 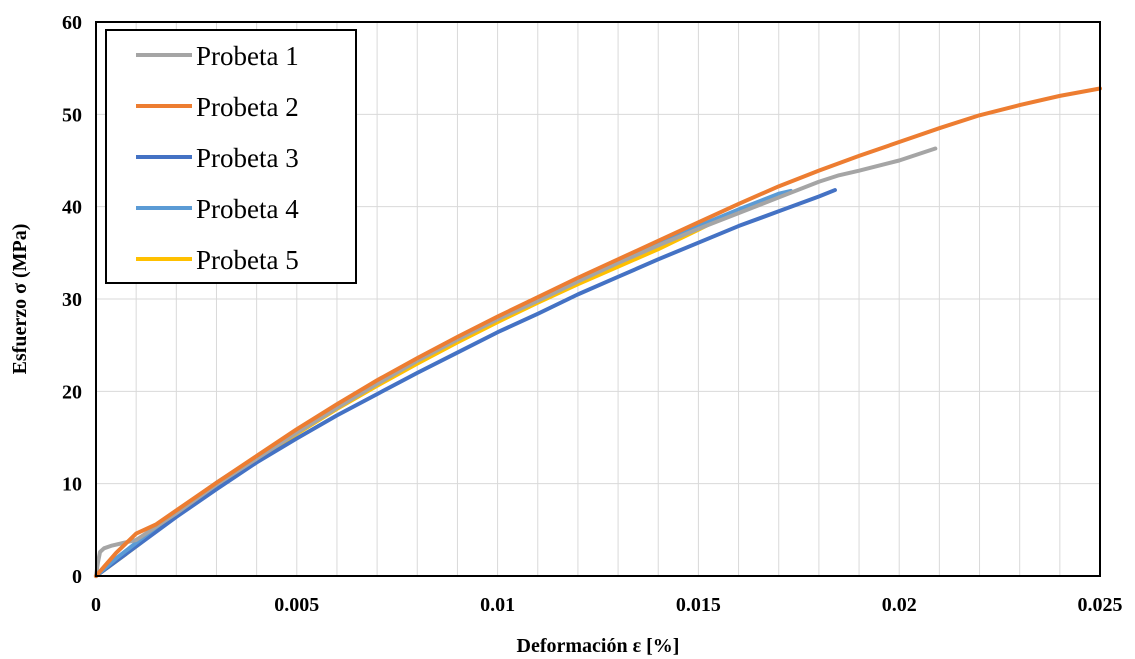 What do you see at coordinates (607, 605) in the screenshot?
I see `x-axis-tick-labels: 0 0.005 0.01 0.015 0.02 0.025` at bounding box center [607, 605].